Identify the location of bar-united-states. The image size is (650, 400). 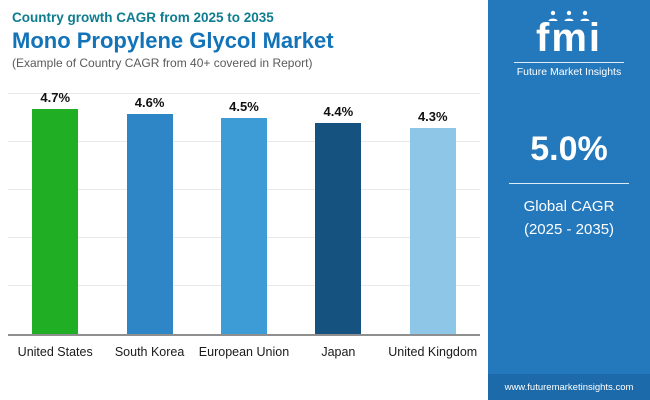
(55, 221).